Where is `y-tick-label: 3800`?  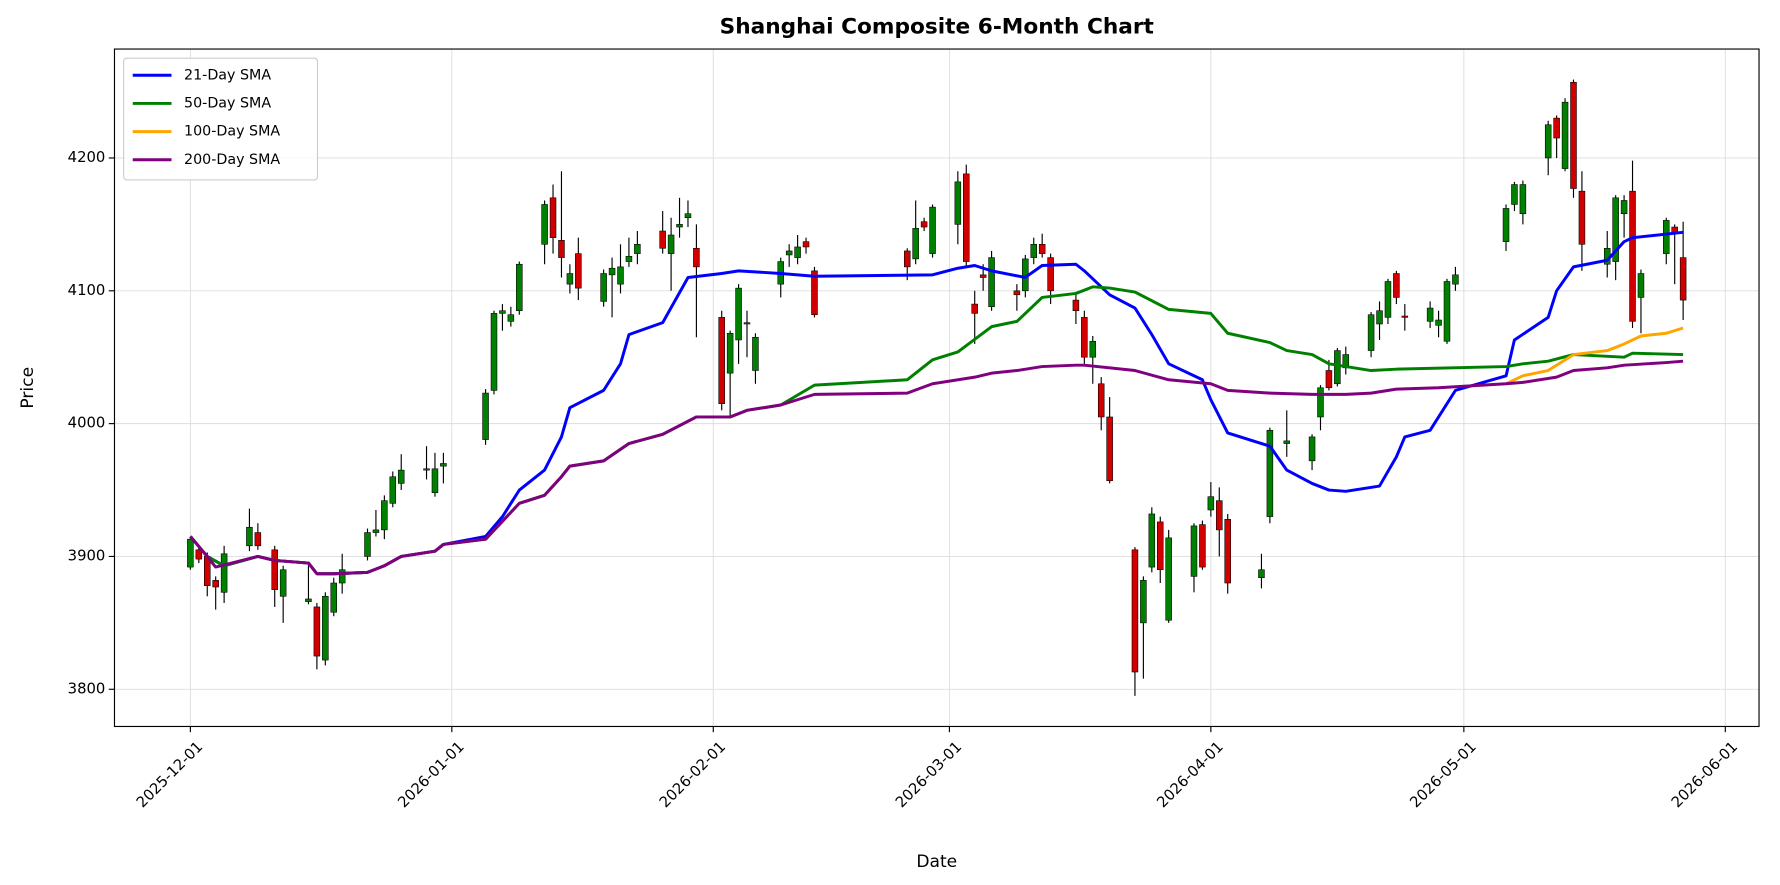
y-tick-label: 3800 is located at coordinates (87, 688).